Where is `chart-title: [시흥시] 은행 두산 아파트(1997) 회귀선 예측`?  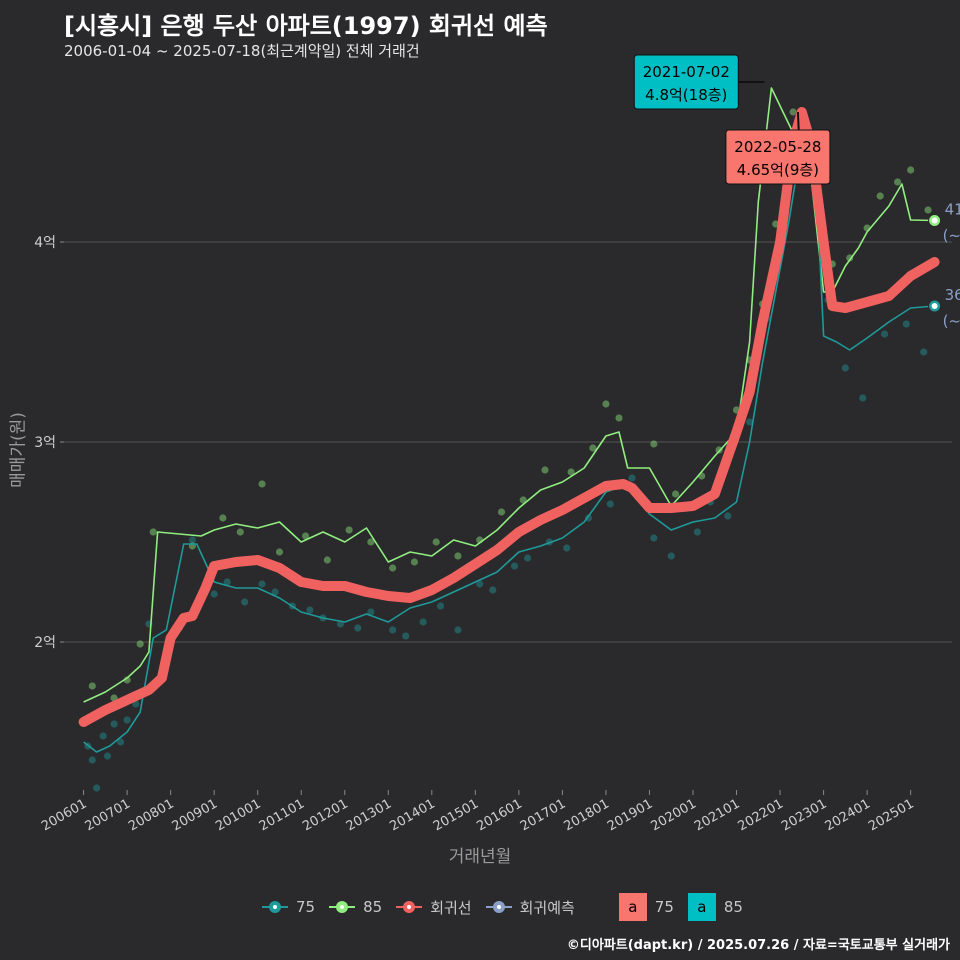 chart-title: [시흥시] 은행 두산 아파트(1997) 회귀선 예측 is located at coordinates (306, 26).